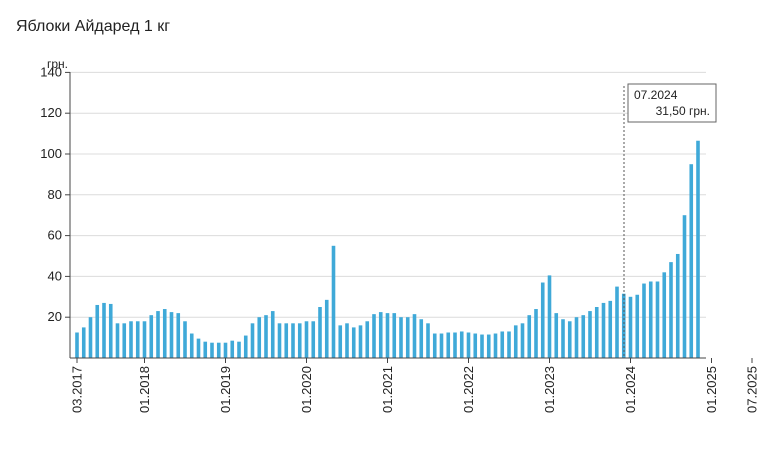 This screenshot has width=781, height=458. Describe the element at coordinates (144, 389) in the screenshot. I see `x-tick-label: 01.2018` at that location.